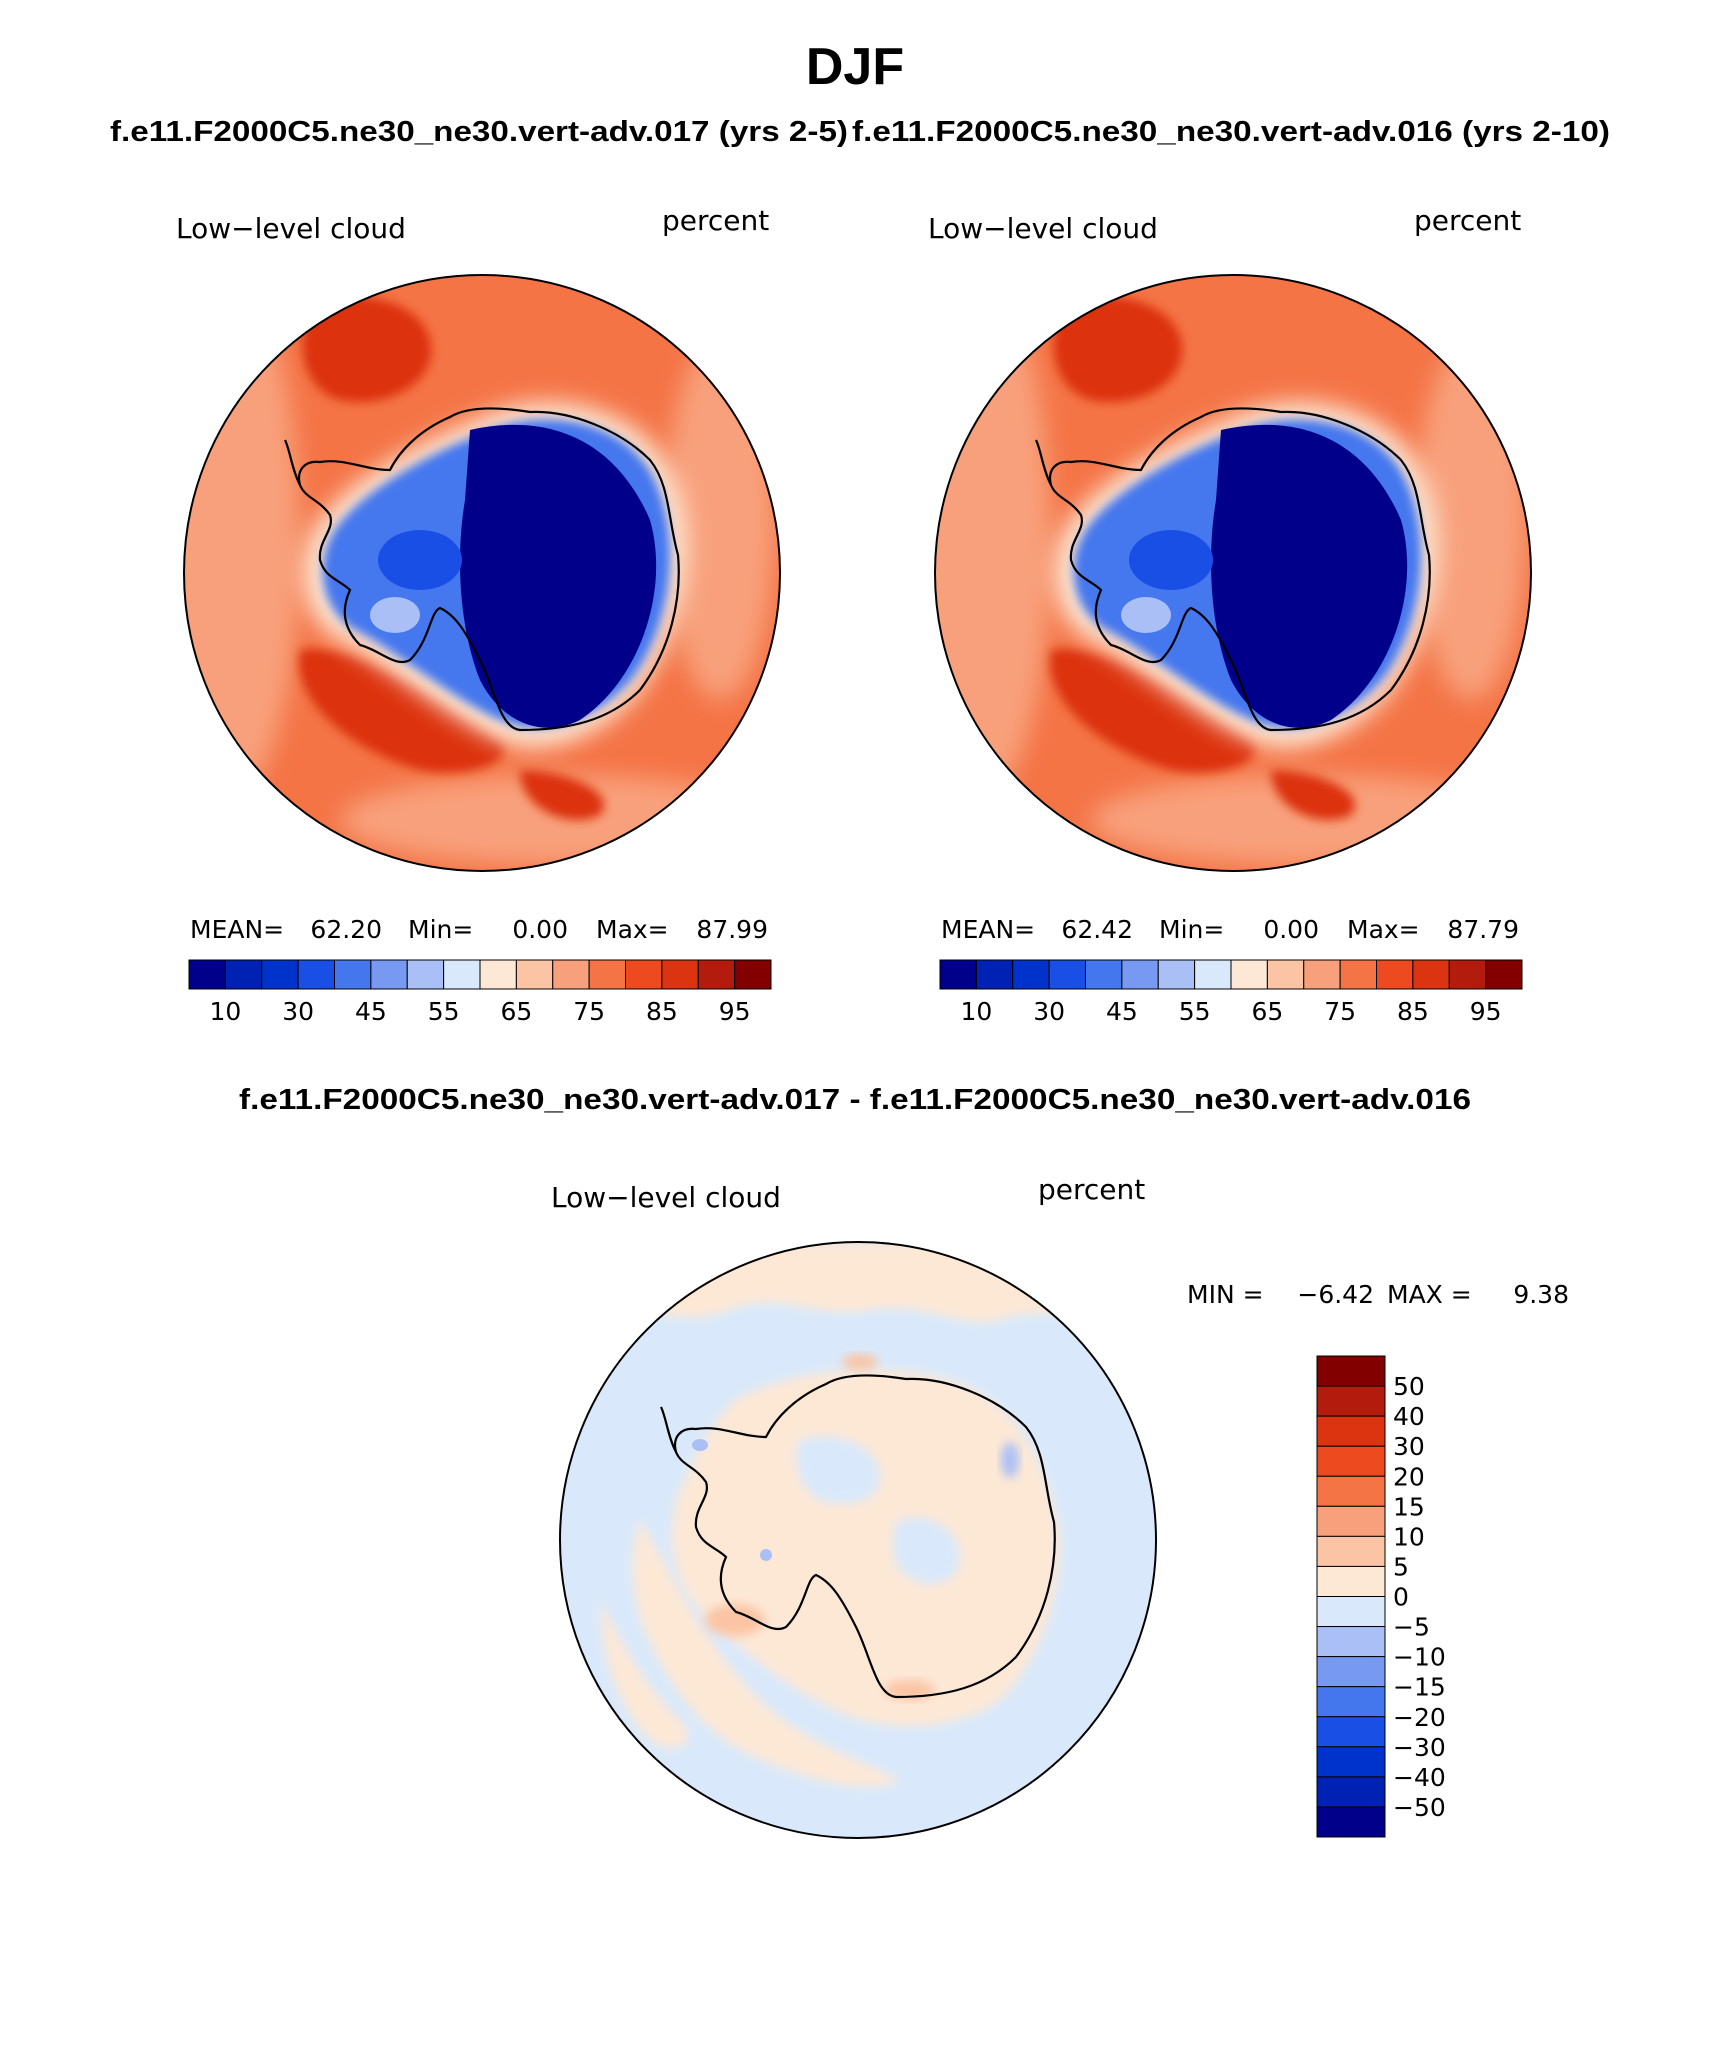 The height and width of the screenshot is (2061, 1710). What do you see at coordinates (732, 929) in the screenshot?
I see `max-value: 87.99` at bounding box center [732, 929].